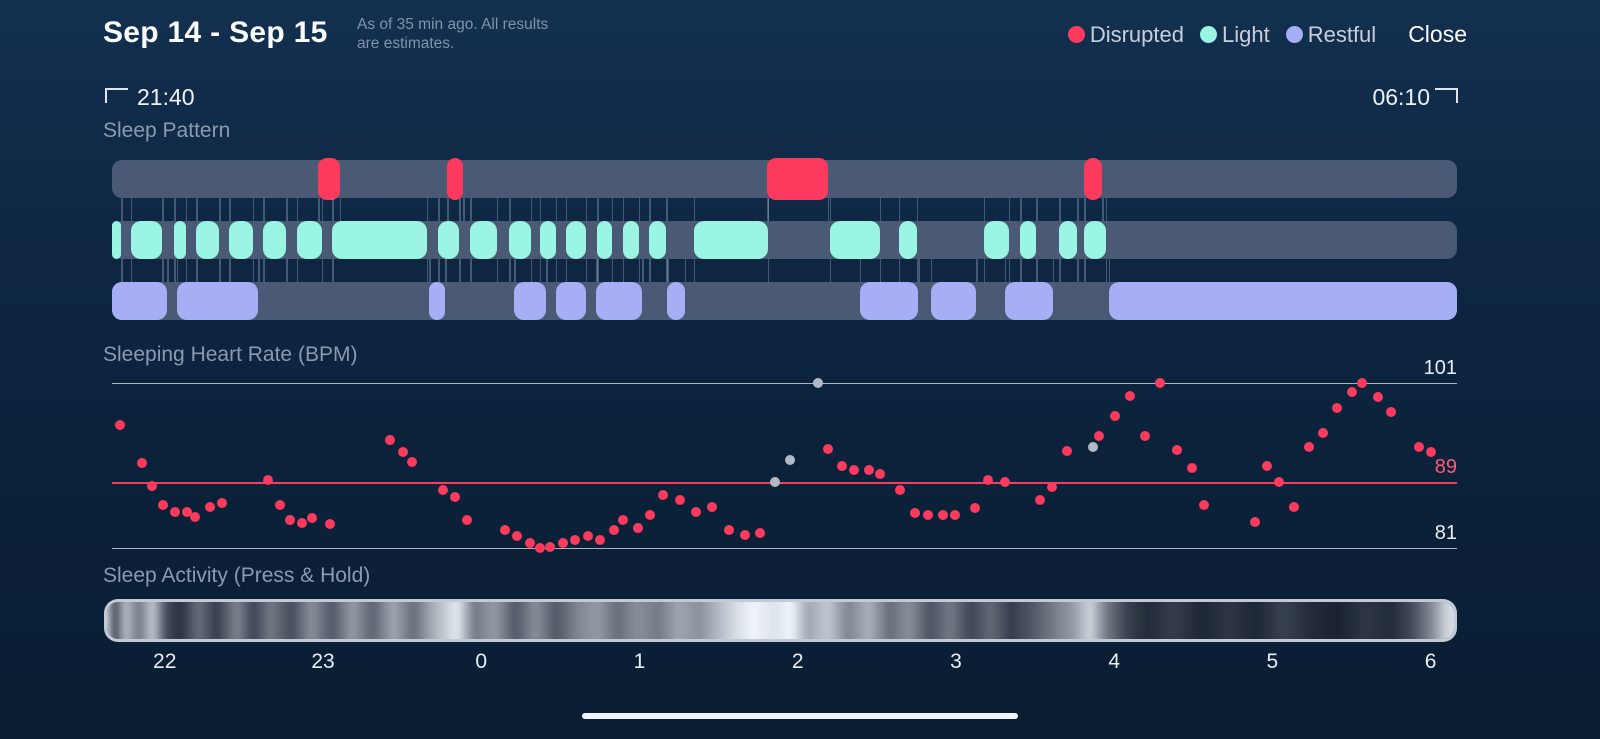  I want to click on header-legend-row: Disrupted Light Restful Close, so click(1267, 34).